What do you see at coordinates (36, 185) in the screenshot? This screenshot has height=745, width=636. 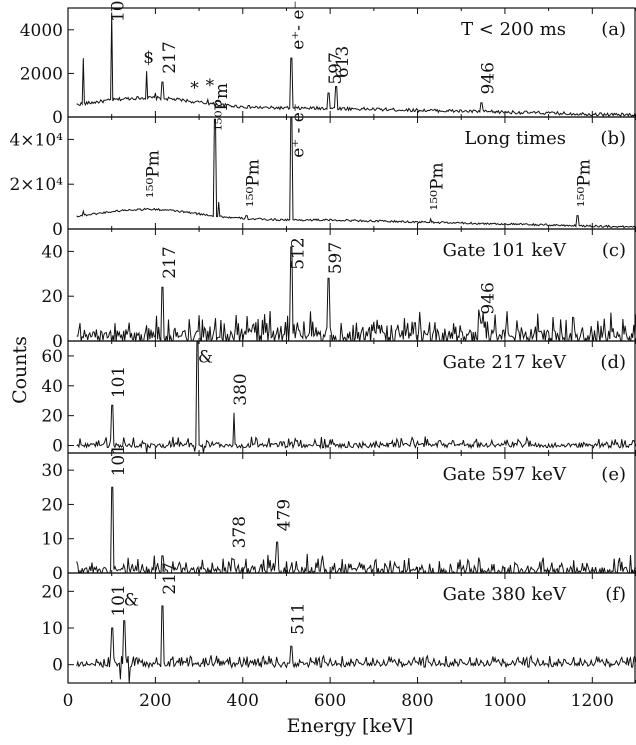 I see `y-tick-label: 2×10⁴` at bounding box center [36, 185].